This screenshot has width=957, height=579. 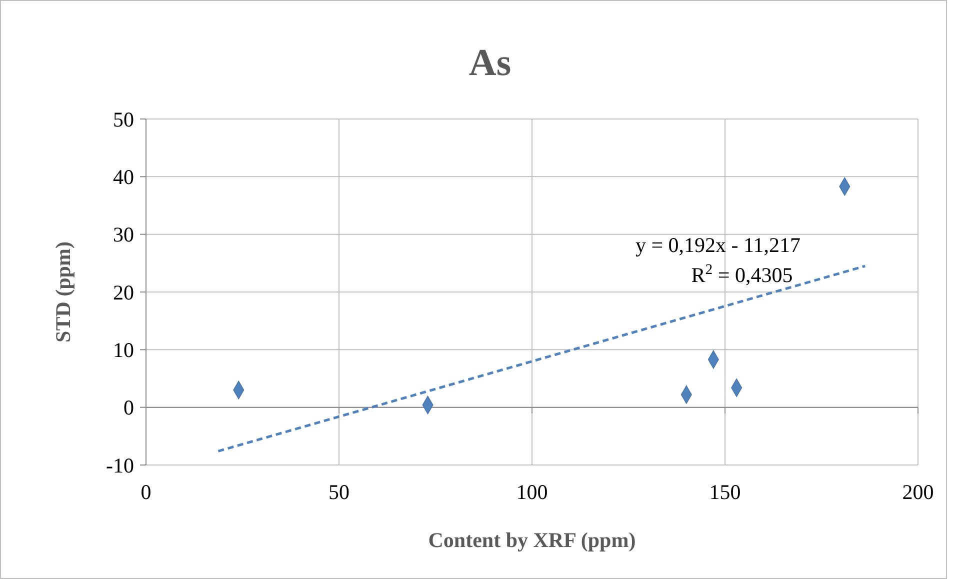 What do you see at coordinates (146, 492) in the screenshot?
I see `x-tick-label: 0` at bounding box center [146, 492].